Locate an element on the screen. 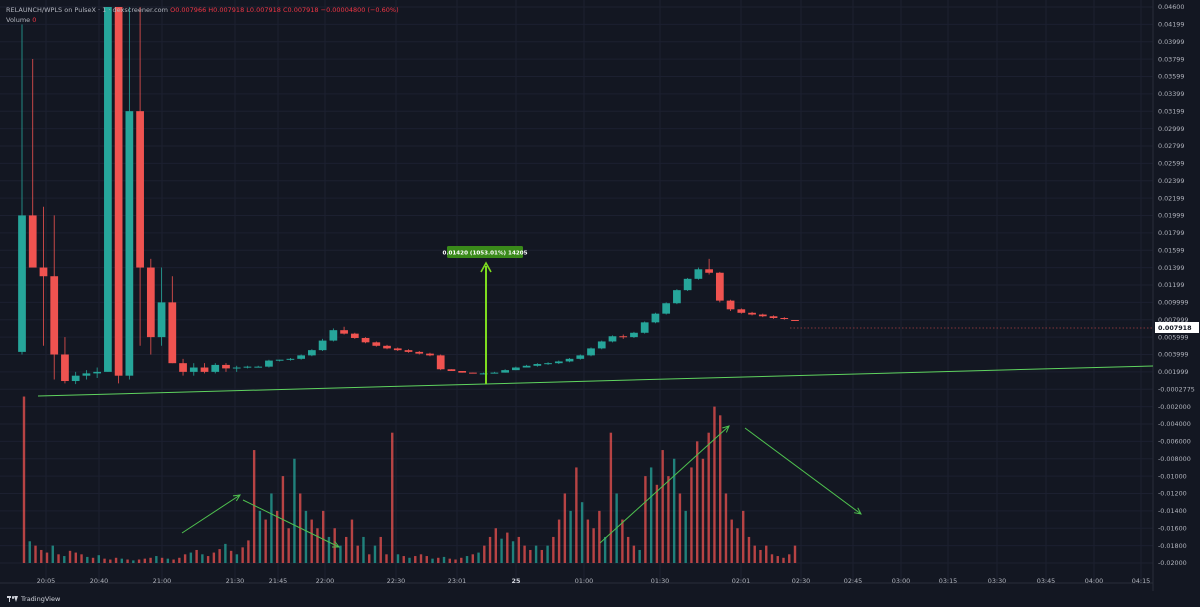 The height and width of the screenshot is (607, 1200). tradingview-brand: TradingView is located at coordinates (33, 599).